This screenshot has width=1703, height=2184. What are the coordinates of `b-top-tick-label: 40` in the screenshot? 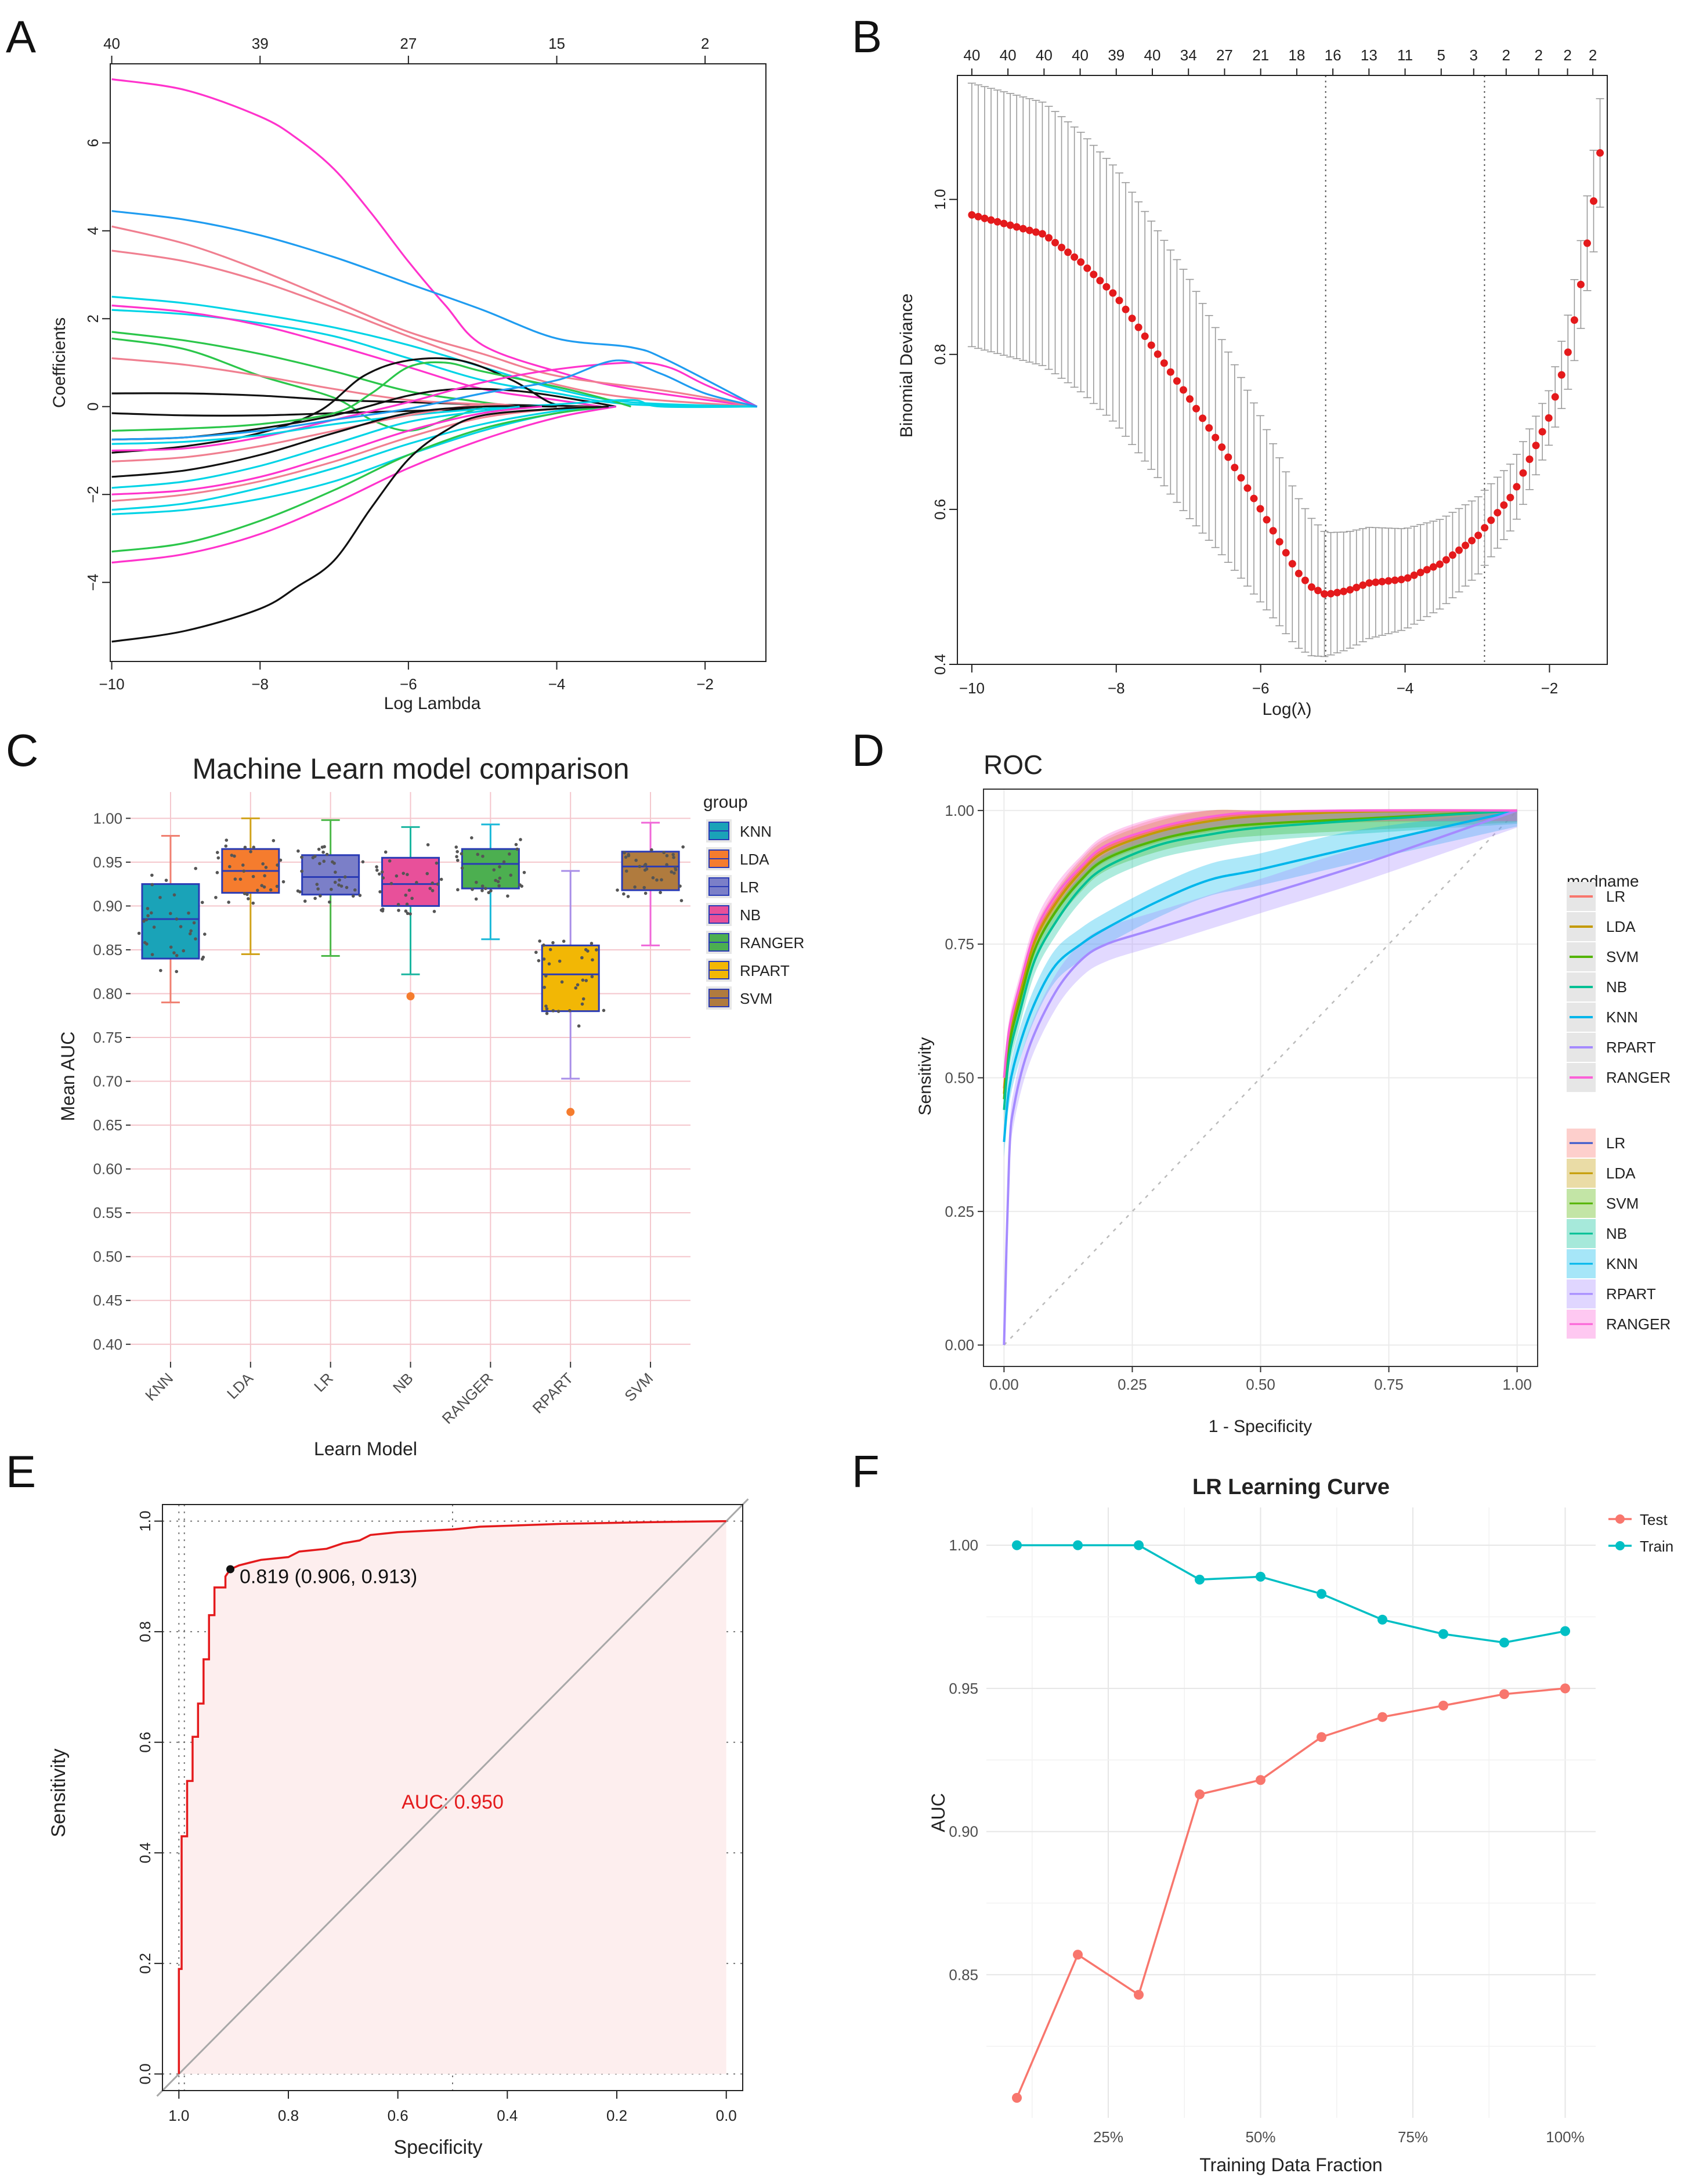 It's located at (1080, 55).